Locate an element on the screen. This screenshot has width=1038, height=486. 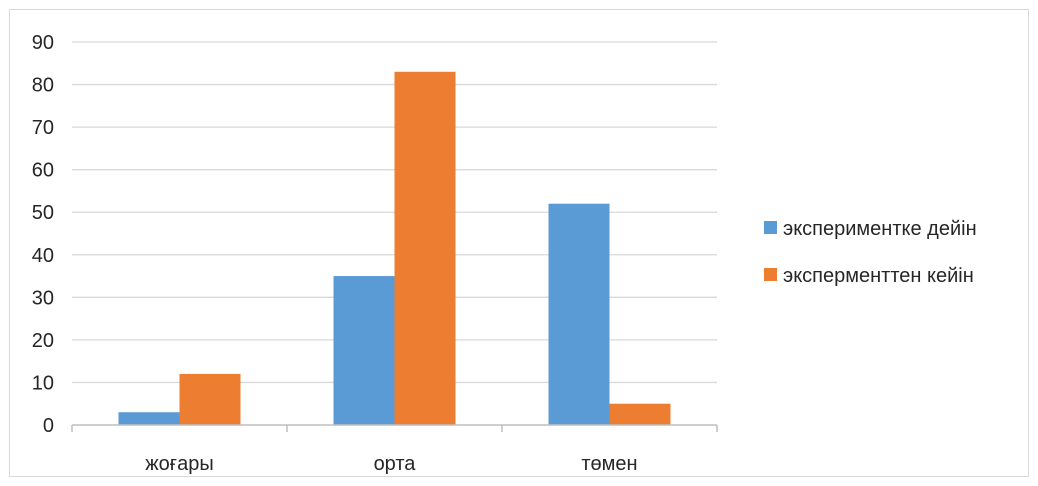
x-category-label: орта is located at coordinates (395, 464).